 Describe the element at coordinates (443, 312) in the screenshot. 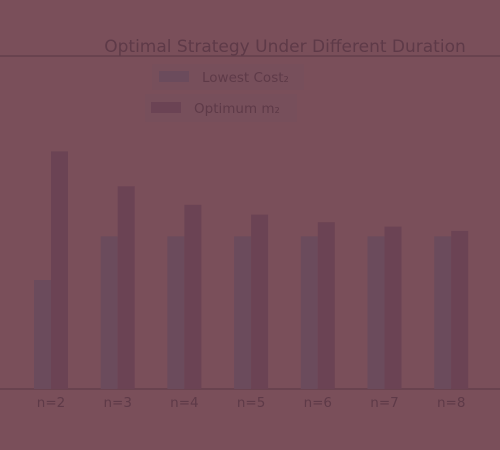

I see `bar-lowest-cost-n=8` at that location.